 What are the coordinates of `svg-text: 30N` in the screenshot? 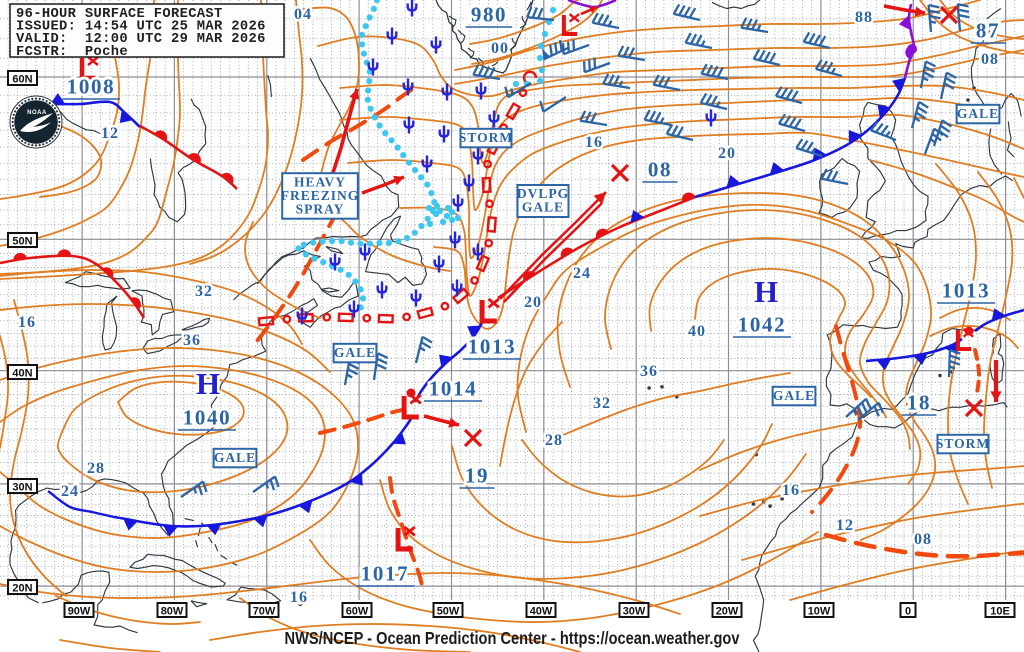 It's located at (22, 488).